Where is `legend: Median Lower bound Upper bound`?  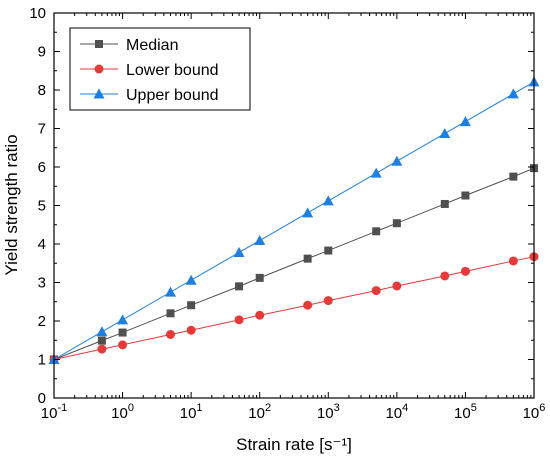
legend: Median Lower bound Upper bound is located at coordinates (160, 69).